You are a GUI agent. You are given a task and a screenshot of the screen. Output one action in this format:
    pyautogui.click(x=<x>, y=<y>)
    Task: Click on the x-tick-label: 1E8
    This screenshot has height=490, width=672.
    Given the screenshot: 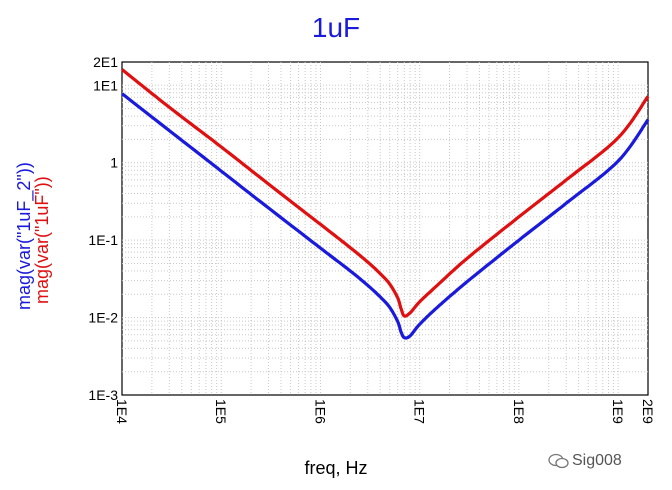 What is the action you would take?
    pyautogui.click(x=519, y=411)
    